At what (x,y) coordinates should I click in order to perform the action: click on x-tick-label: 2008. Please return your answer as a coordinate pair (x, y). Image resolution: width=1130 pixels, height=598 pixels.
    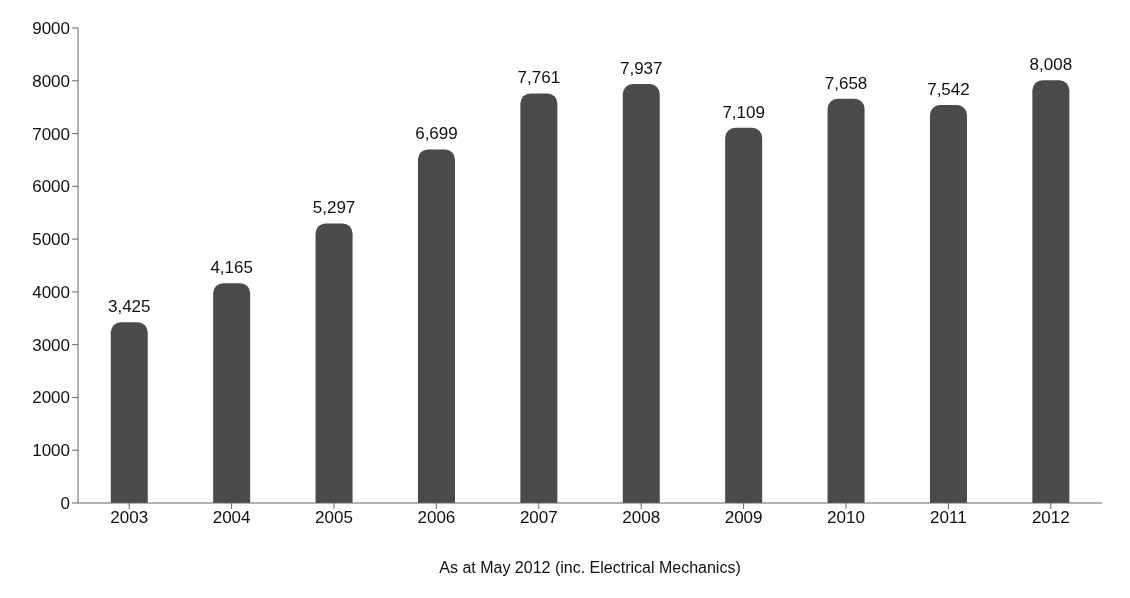
    Looking at the image, I should click on (641, 518).